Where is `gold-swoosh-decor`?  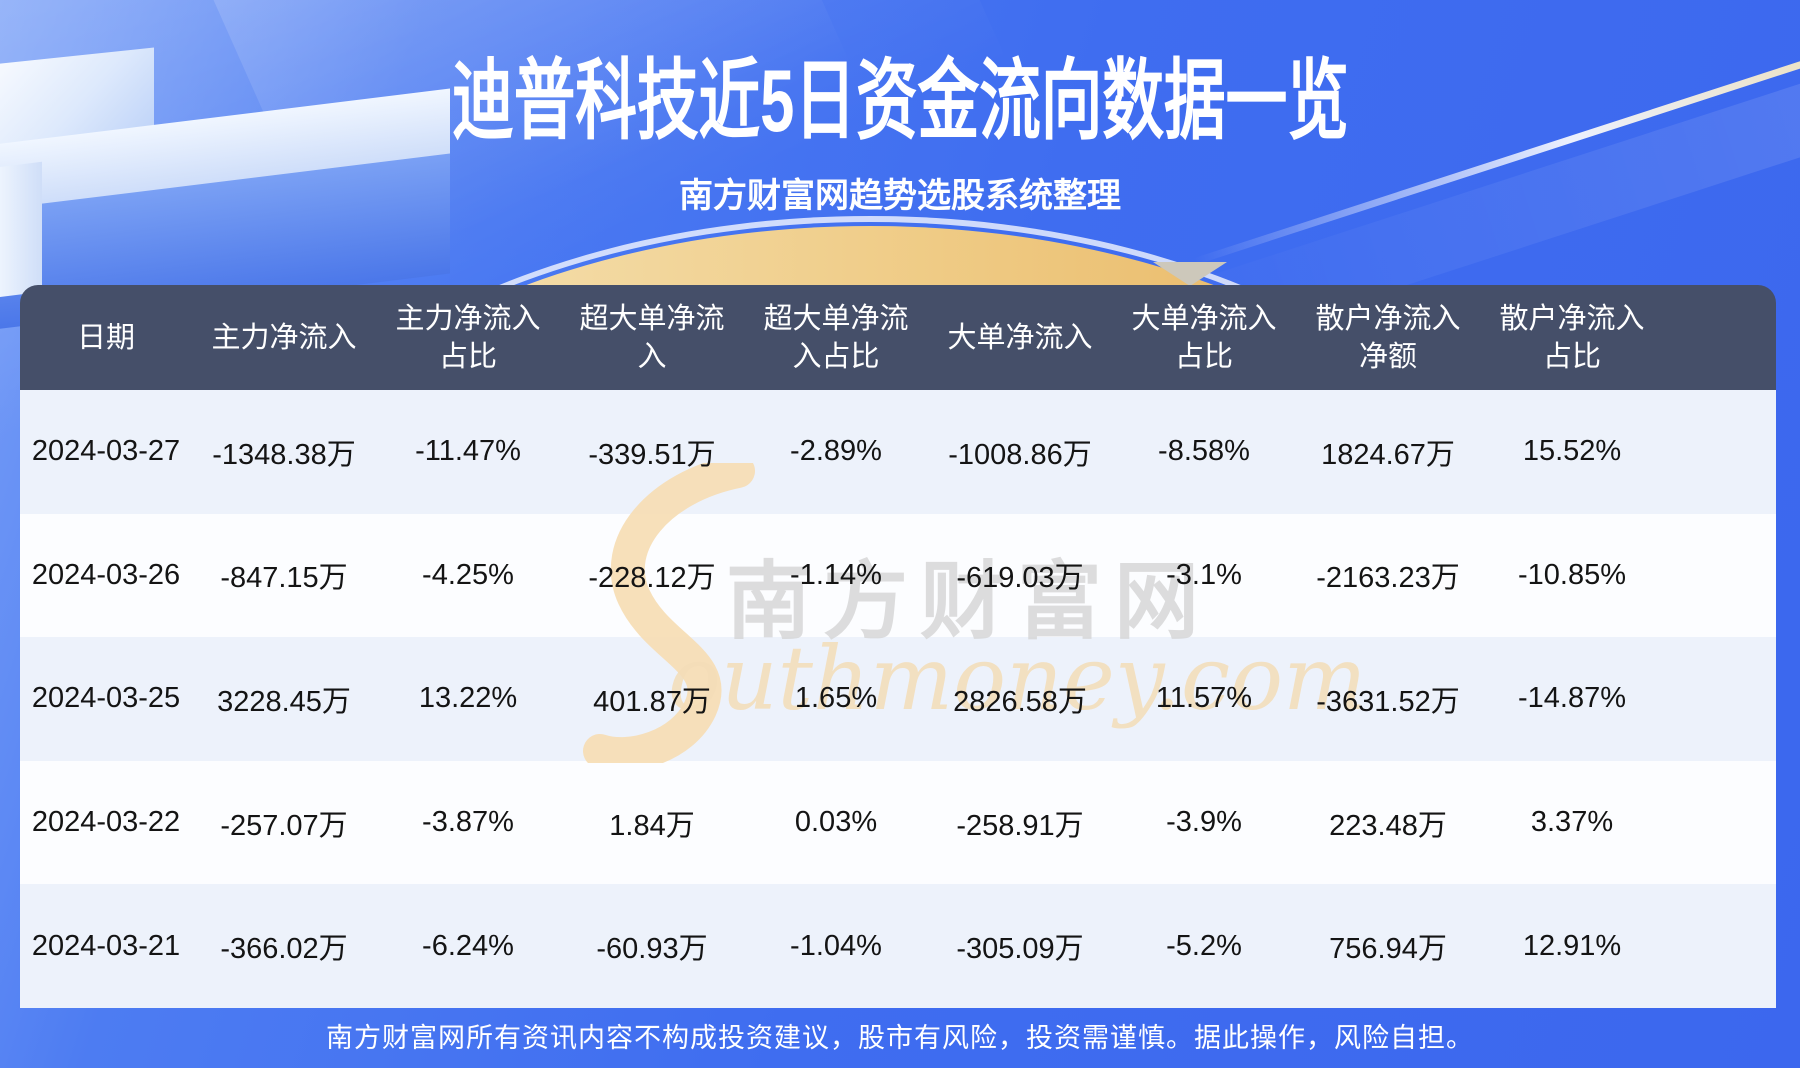
gold-swoosh-decor is located at coordinates (900, 247).